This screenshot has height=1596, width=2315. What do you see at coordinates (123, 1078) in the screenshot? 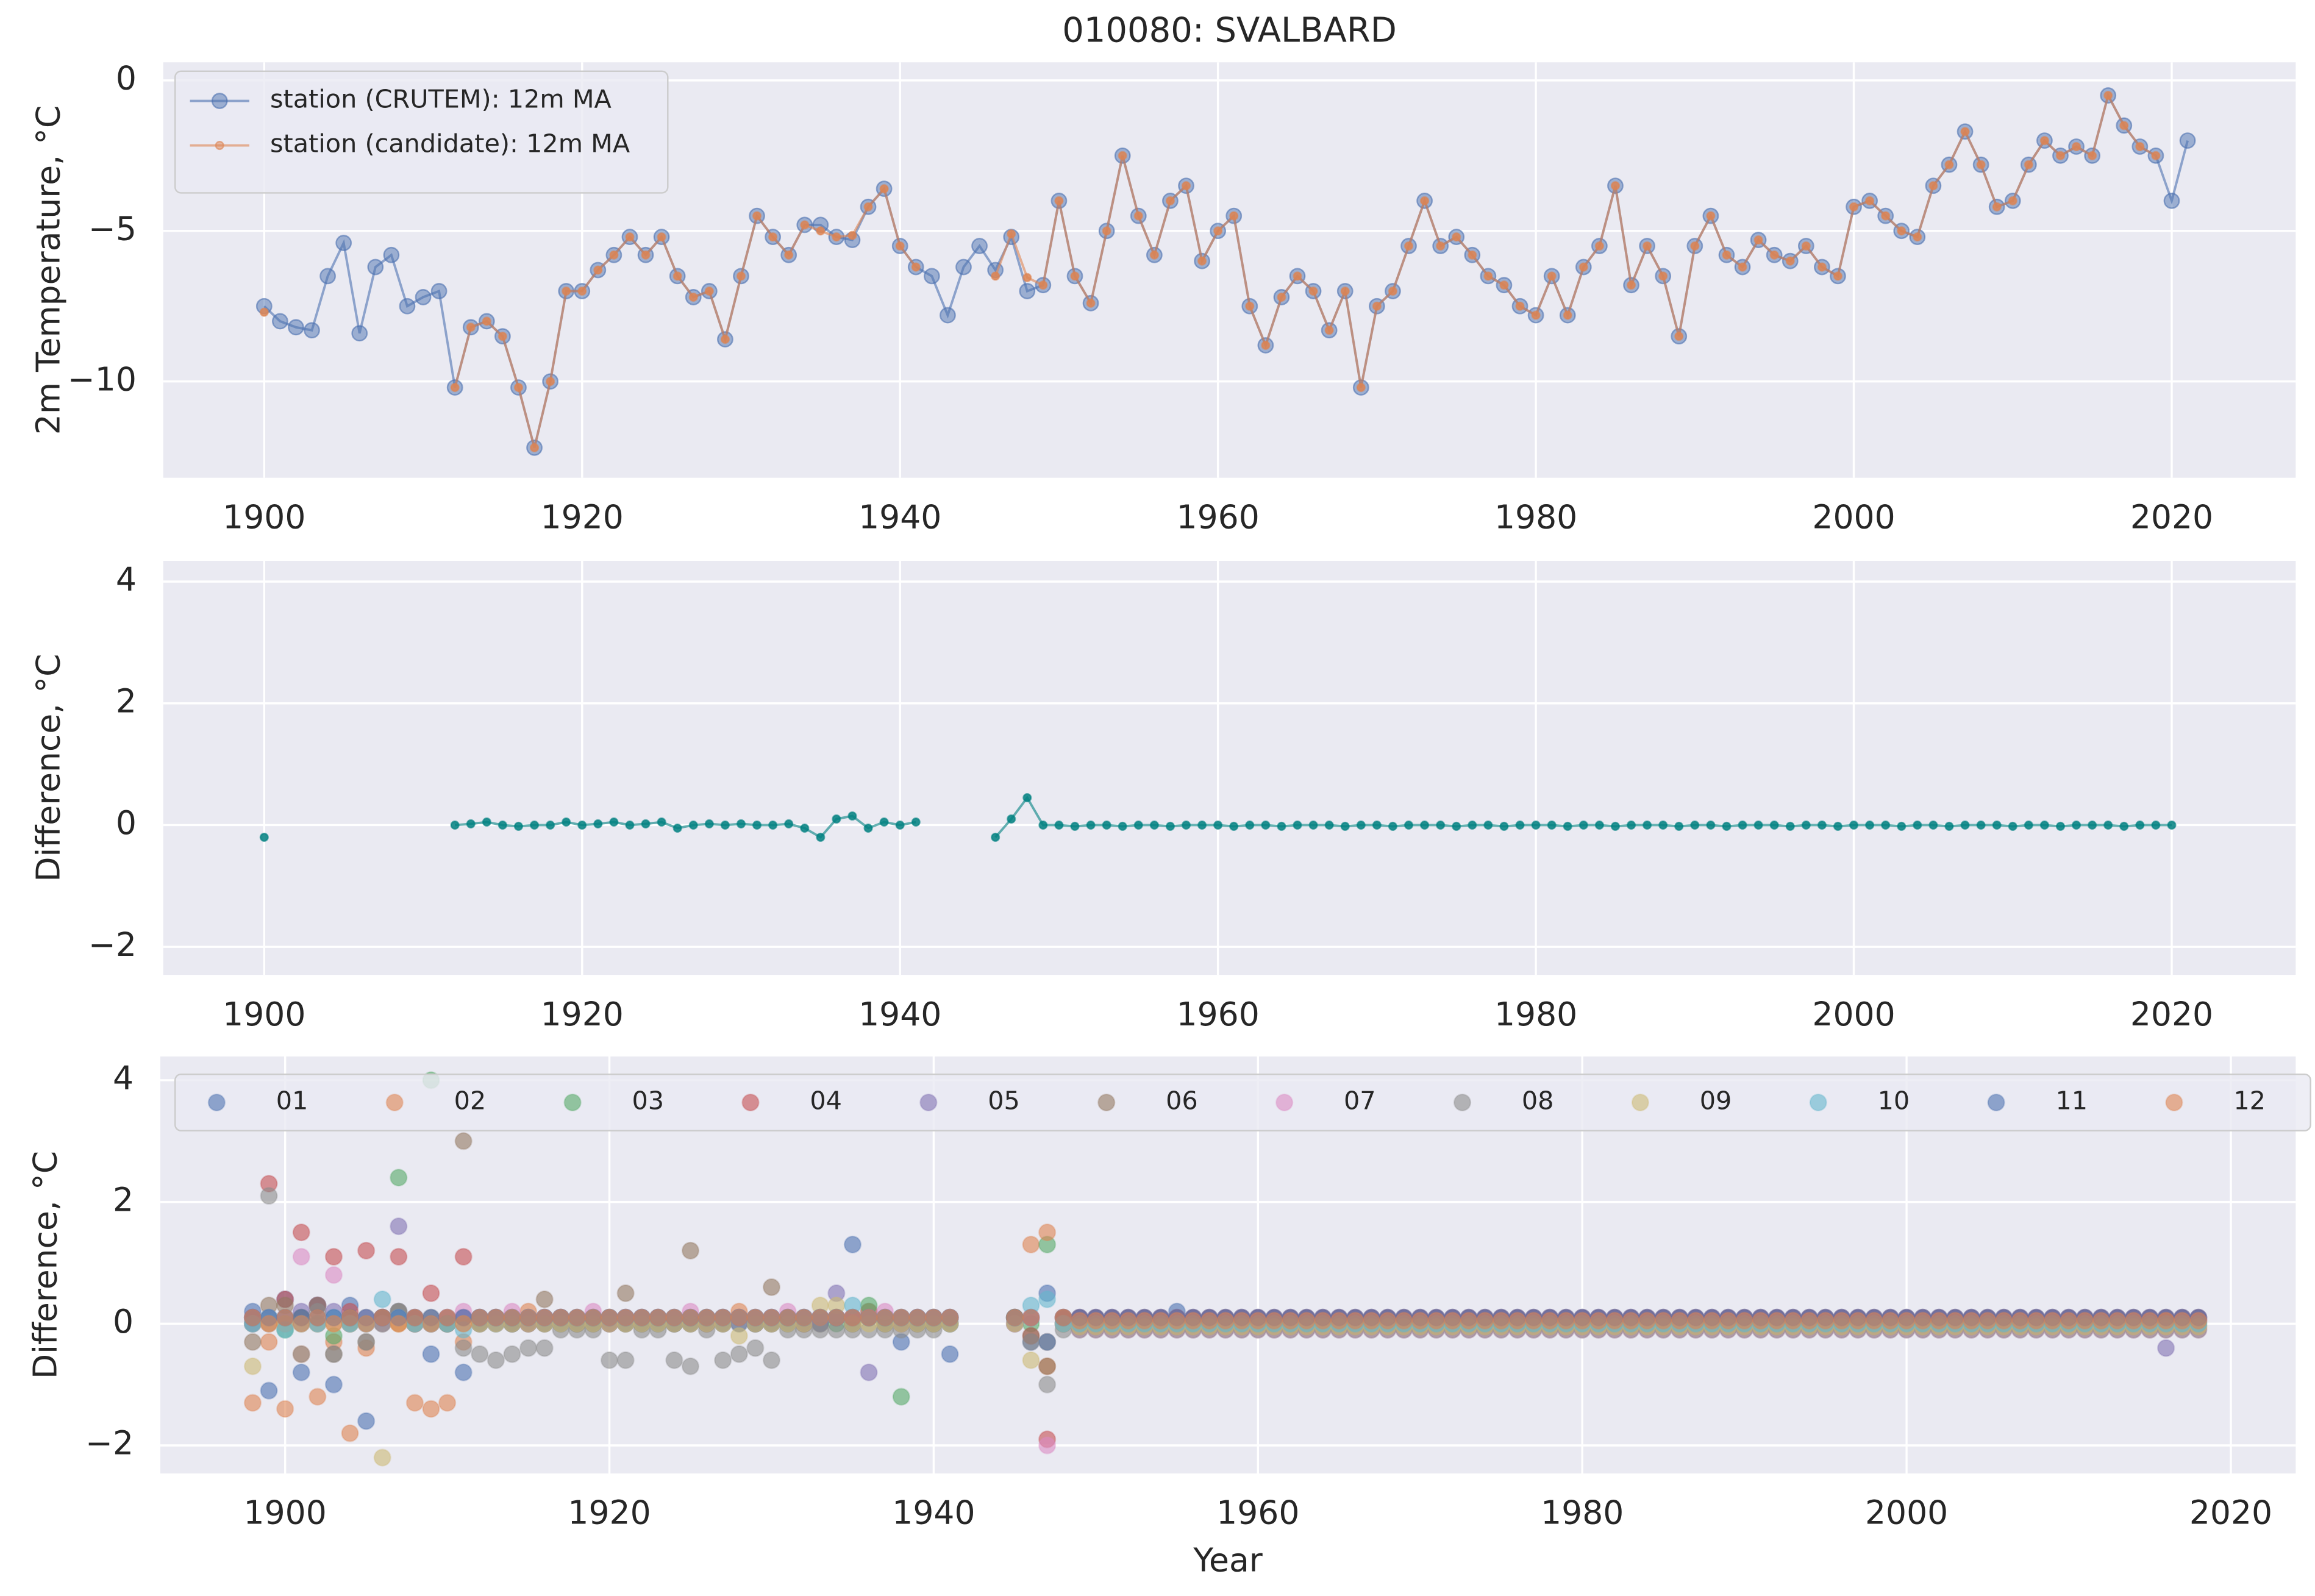
I see `y-tick-label: 4` at bounding box center [123, 1078].